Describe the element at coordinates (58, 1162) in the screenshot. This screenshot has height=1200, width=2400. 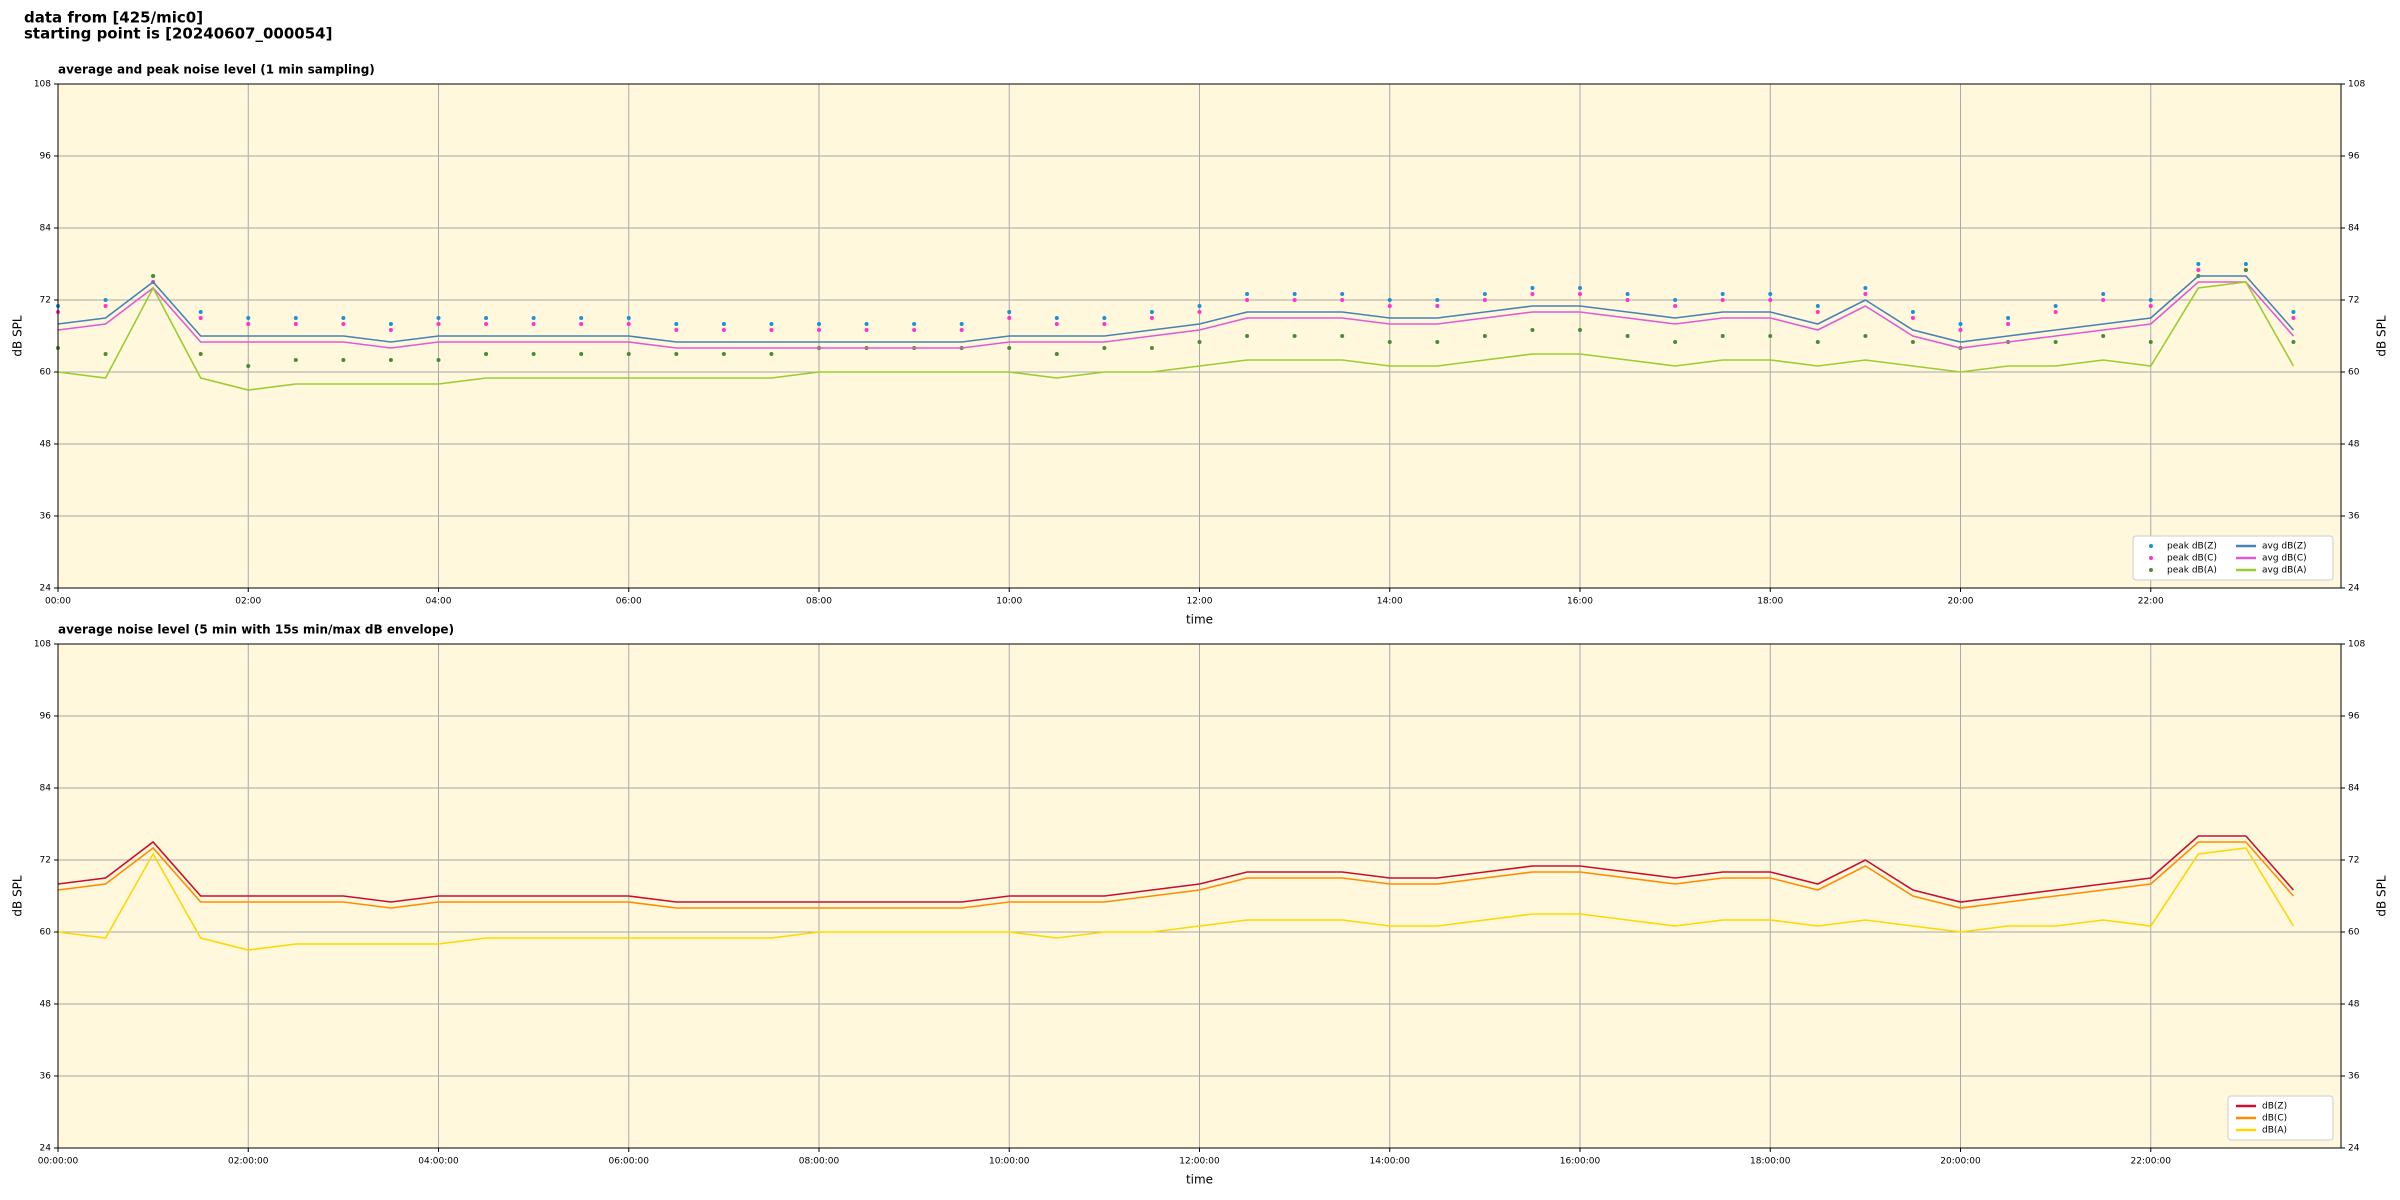
I see `x-tick-label: 00:00:00` at that location.